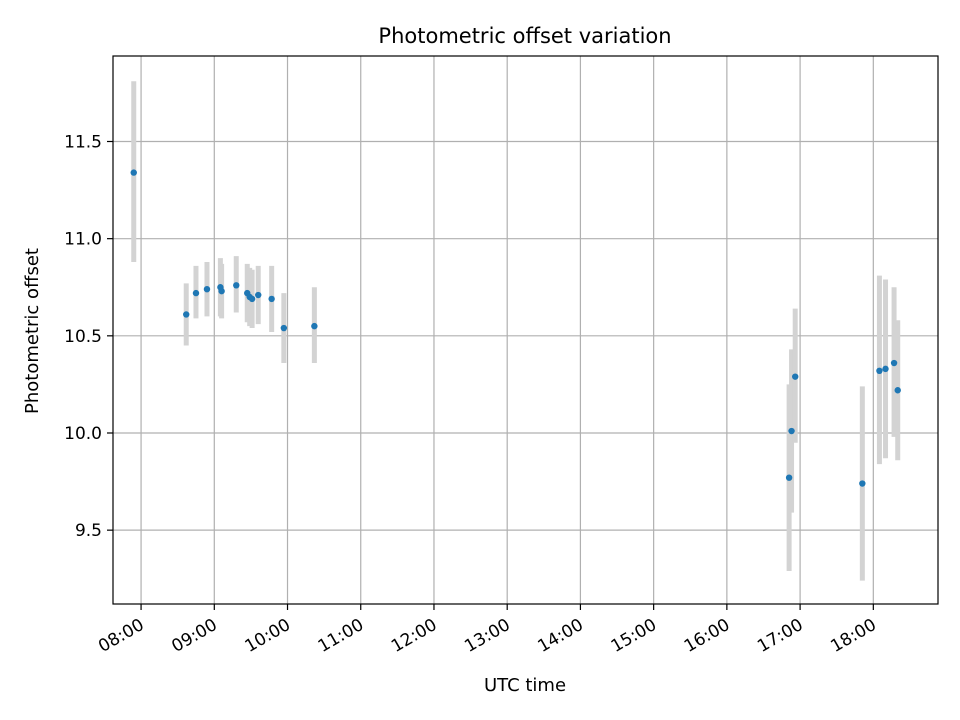  Describe the element at coordinates (524, 36) in the screenshot. I see `chart-title: Photometric offset variation` at that location.